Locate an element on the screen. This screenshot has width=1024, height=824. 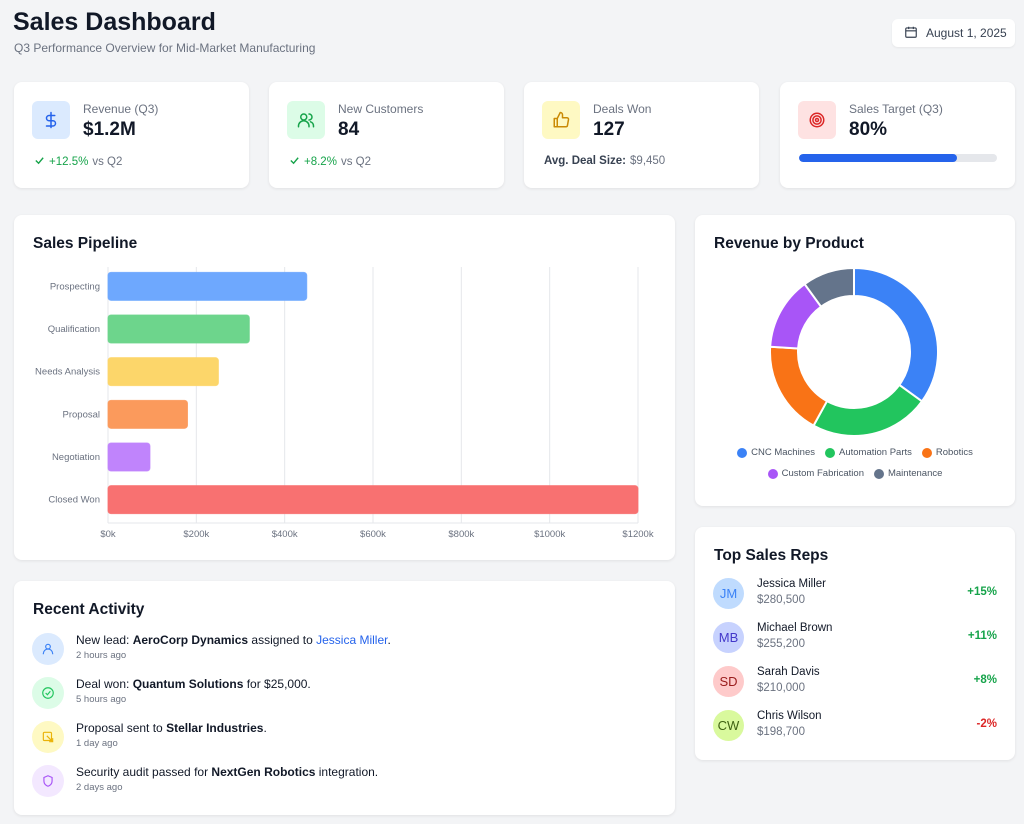
check-circle-icon is located at coordinates (48, 693).